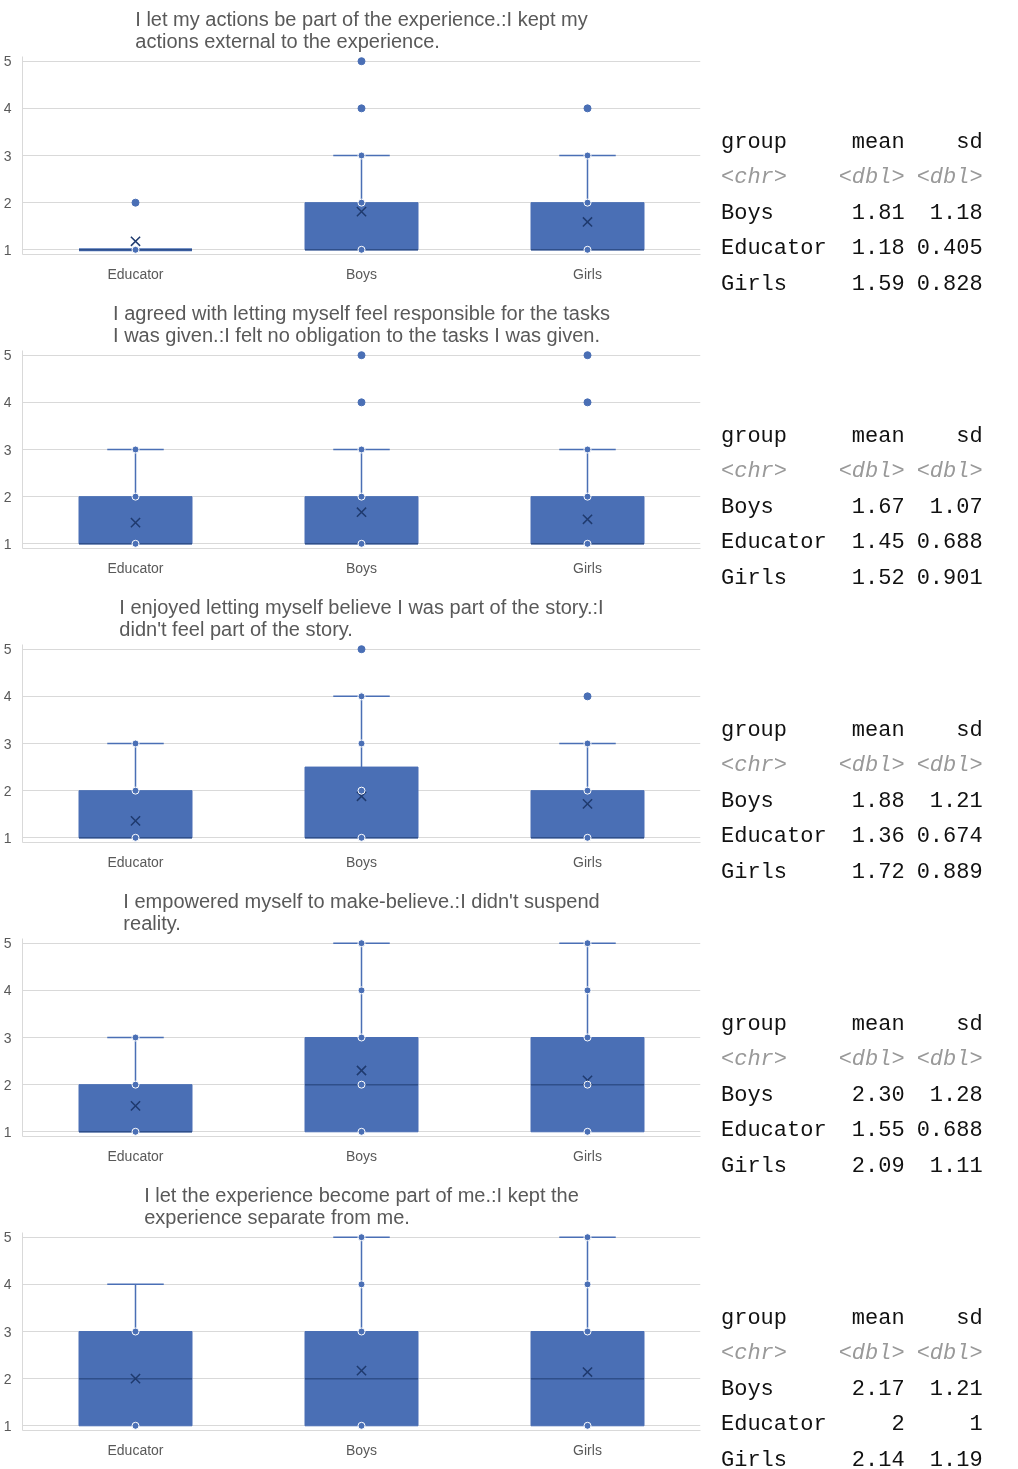 The width and height of the screenshot is (1018, 1469). Describe the element at coordinates (361, 29) in the screenshot. I see `chart-title: I let my actions be part of the experience.:I kept my actions external to the experience.` at that location.